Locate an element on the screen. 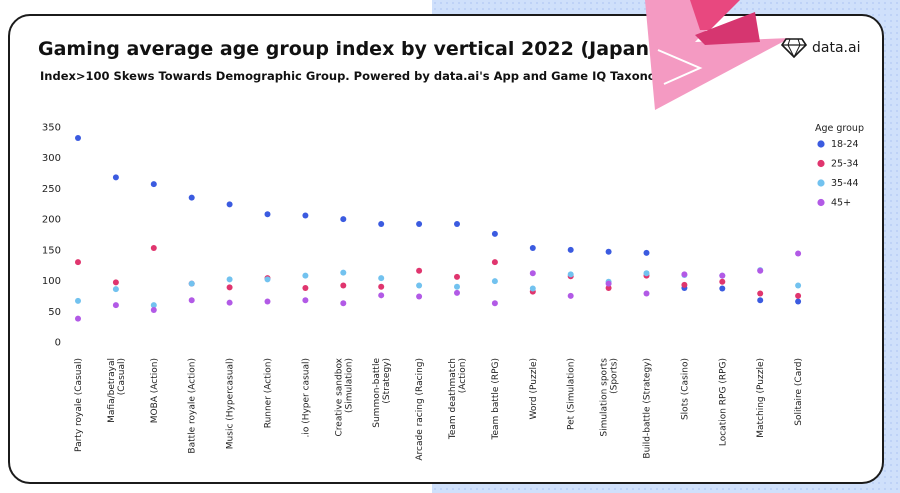 The width and height of the screenshot is (900, 493). brand-logo: data.ai is located at coordinates (820, 48).